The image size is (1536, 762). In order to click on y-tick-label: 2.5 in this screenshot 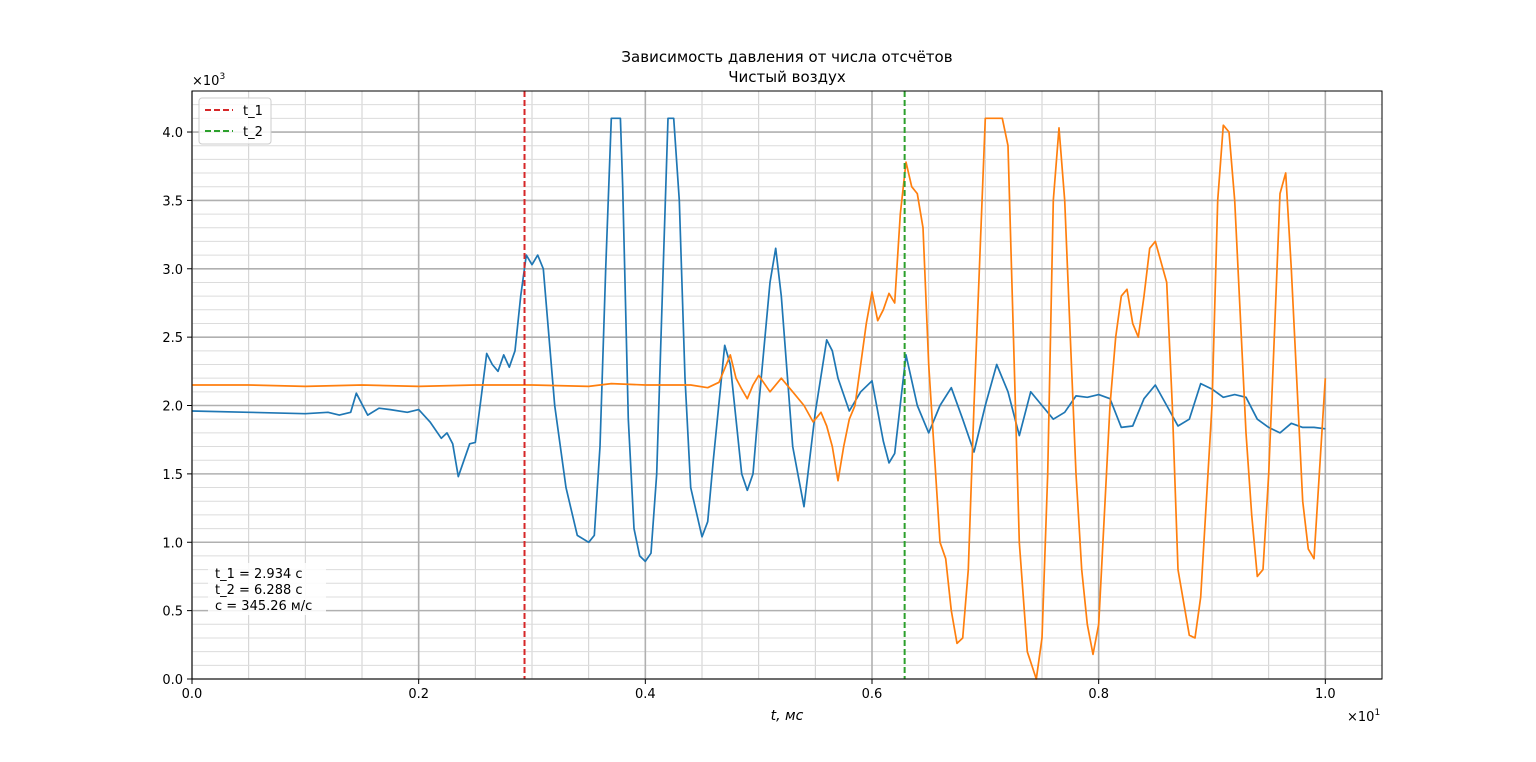, I will do `click(172, 338)`.